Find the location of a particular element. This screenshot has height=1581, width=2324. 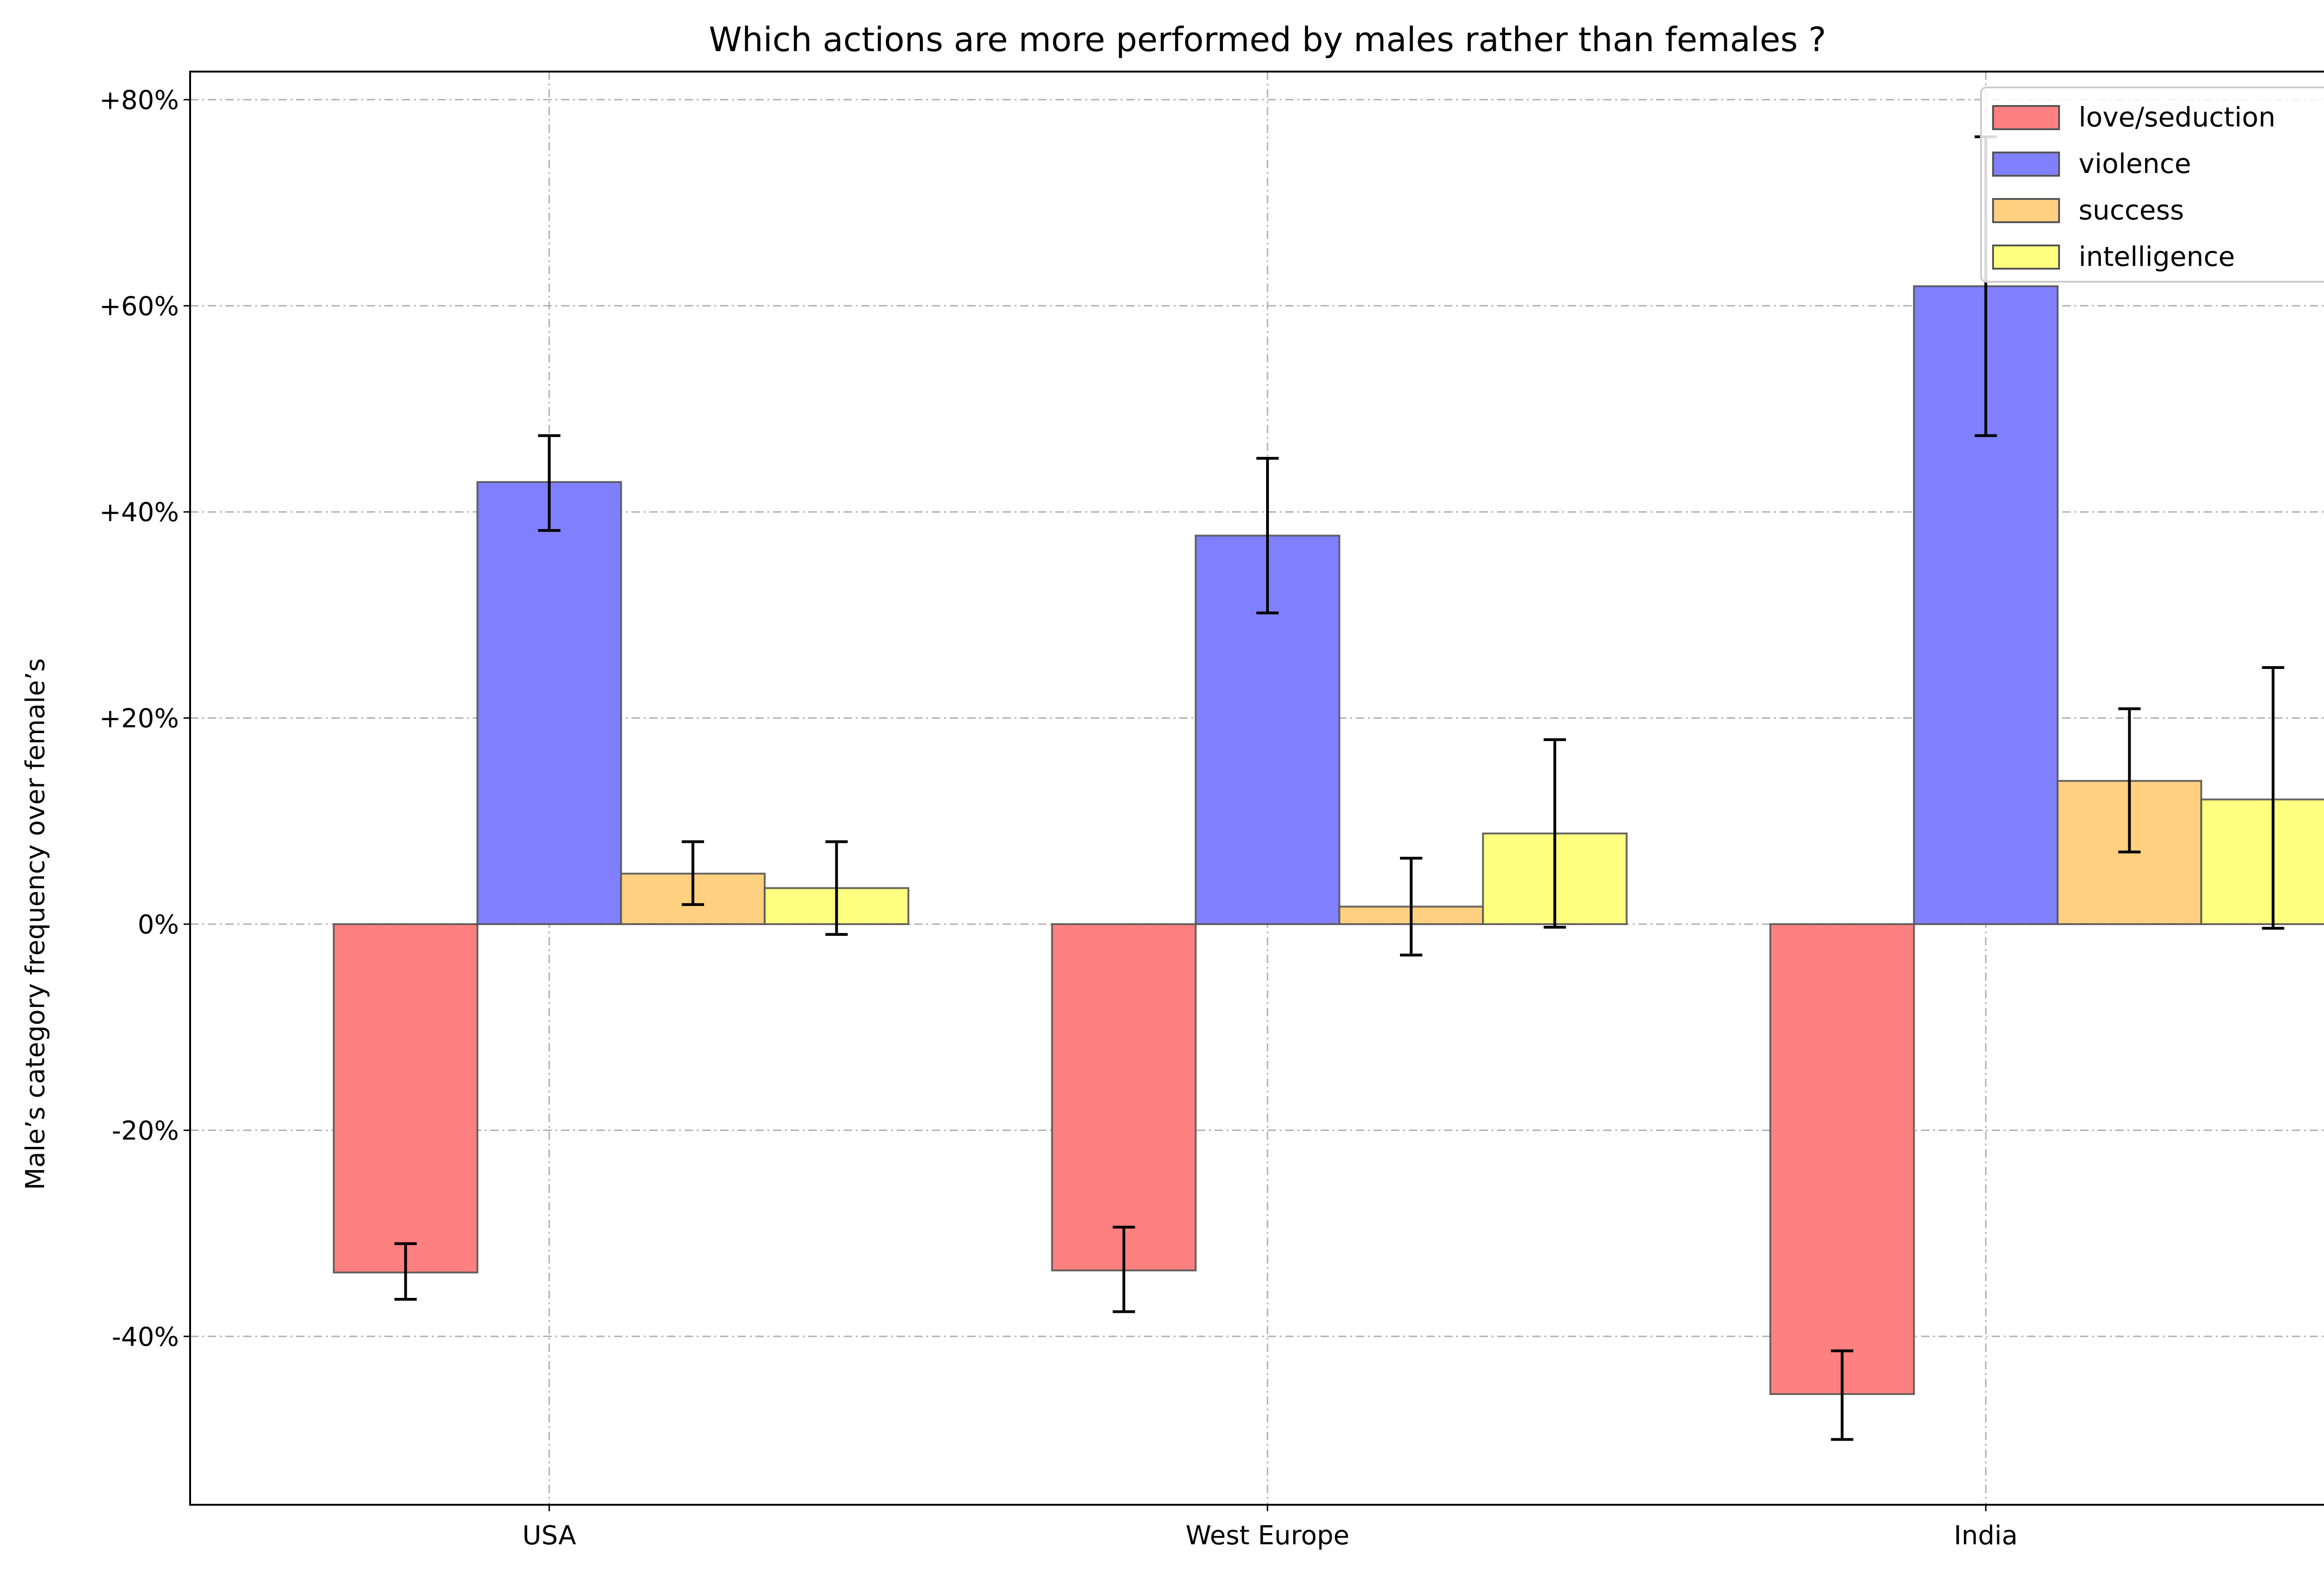

y-tick-label: +20% is located at coordinates (139, 719).